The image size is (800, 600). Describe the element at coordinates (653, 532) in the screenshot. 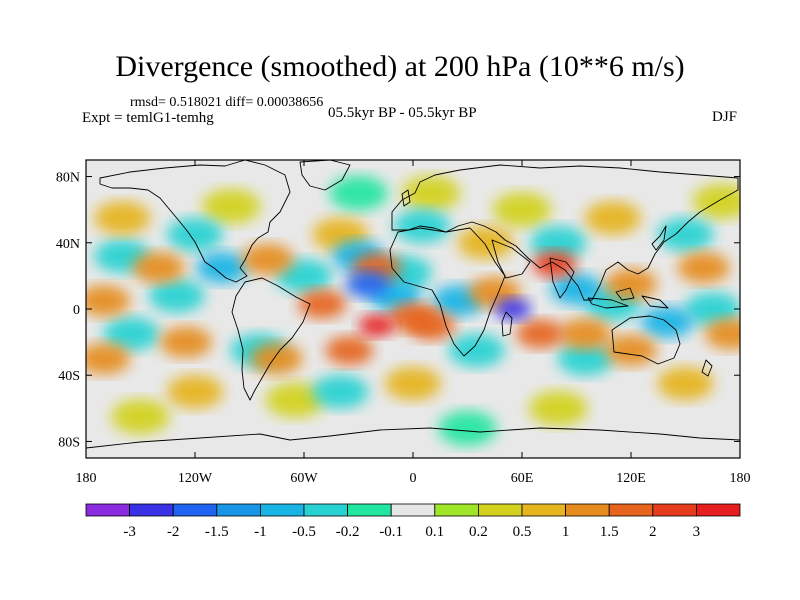

I see `colorbar-label: 2` at that location.